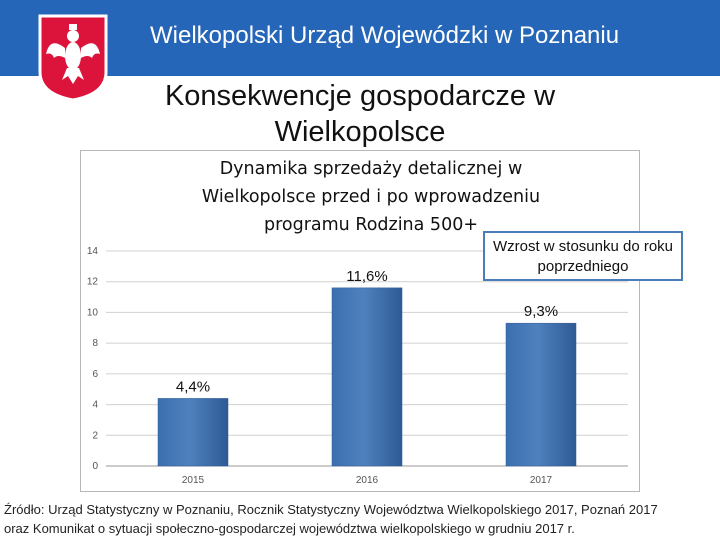 This screenshot has width=720, height=540. I want to click on x-tick-label-2015: 2015, so click(193, 480).